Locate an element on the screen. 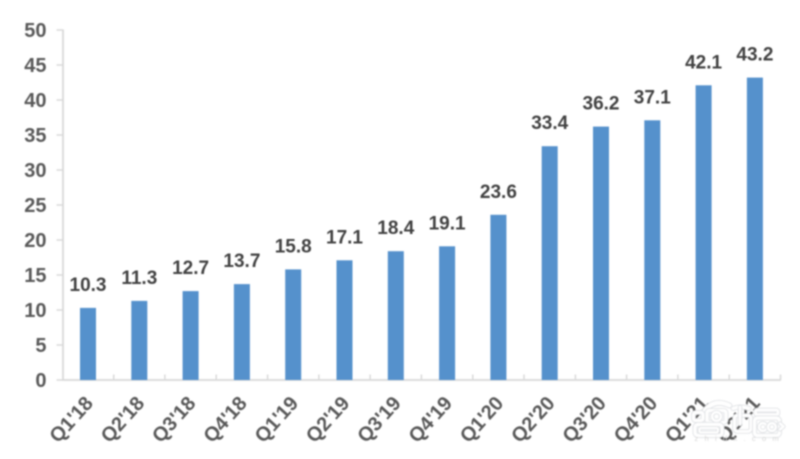  svg-text: Q1'19 is located at coordinates (277, 420).